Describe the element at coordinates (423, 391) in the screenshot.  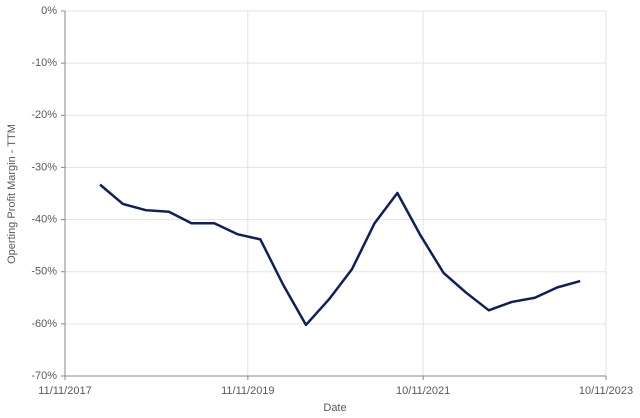
I see `x-tick-label: 10/11/2021` at that location.